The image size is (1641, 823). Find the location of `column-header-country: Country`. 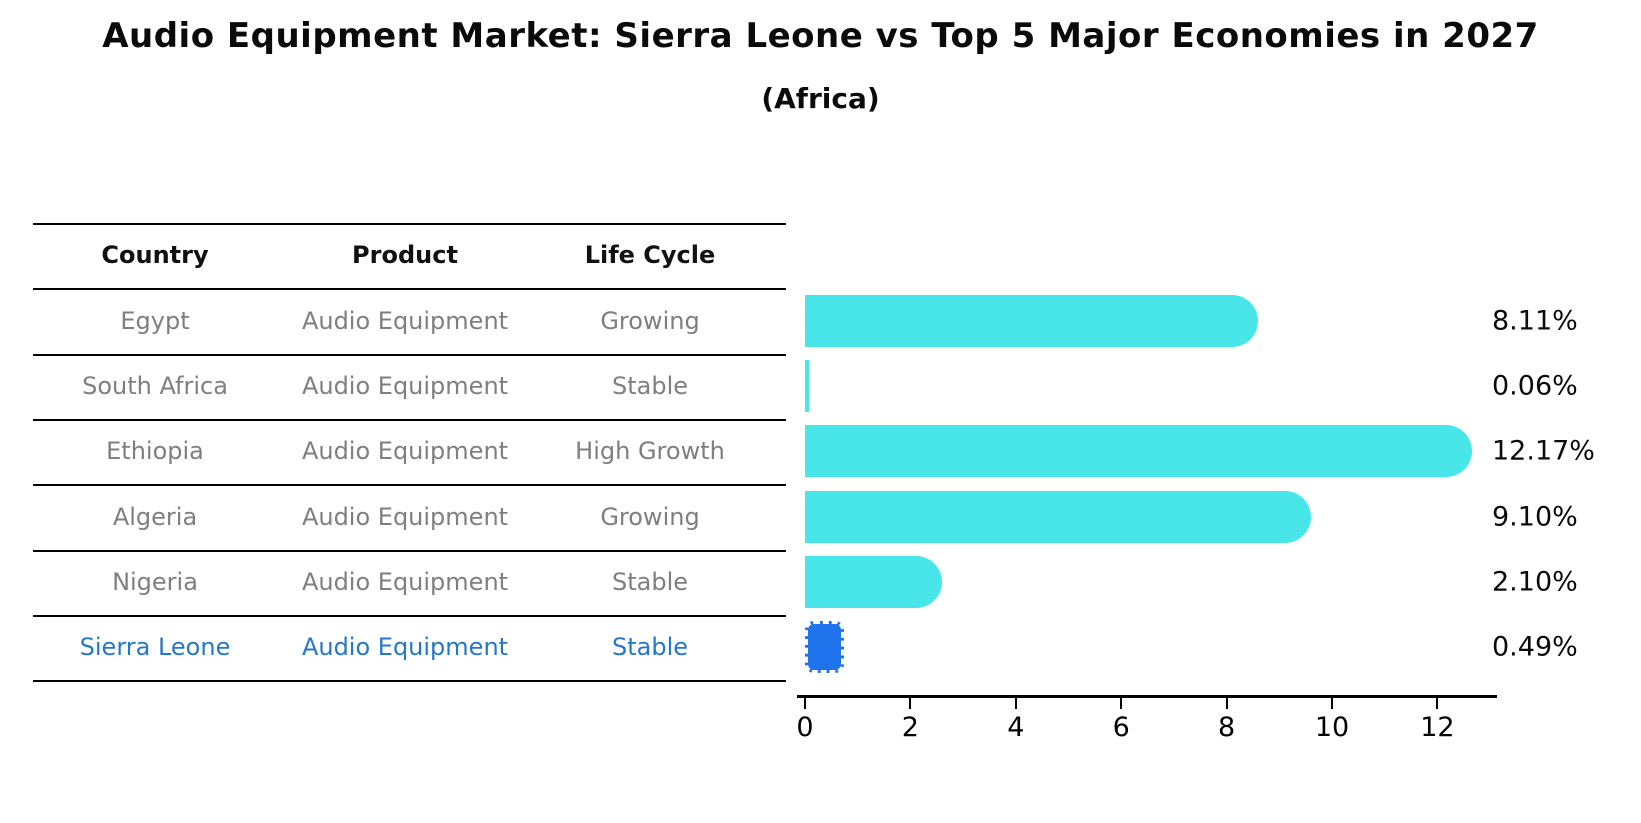

column-header-country: Country is located at coordinates (155, 255).